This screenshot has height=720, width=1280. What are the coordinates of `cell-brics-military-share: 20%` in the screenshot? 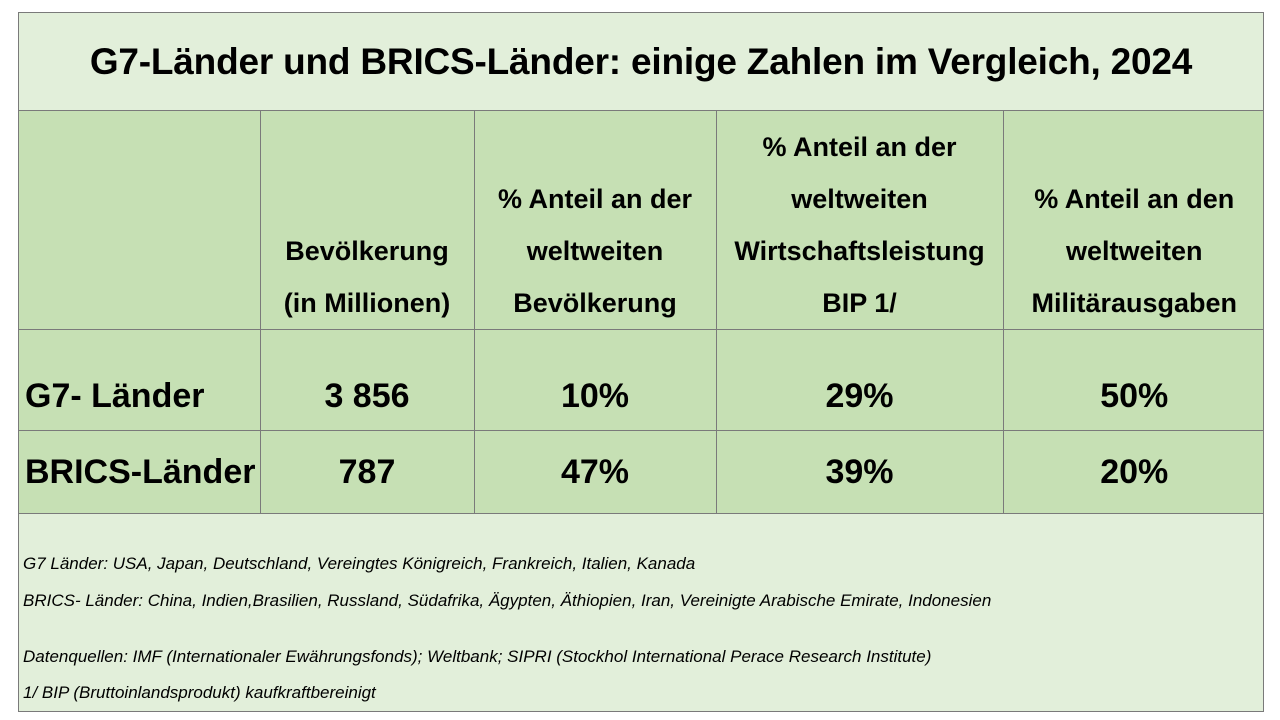 It's located at (1132, 472).